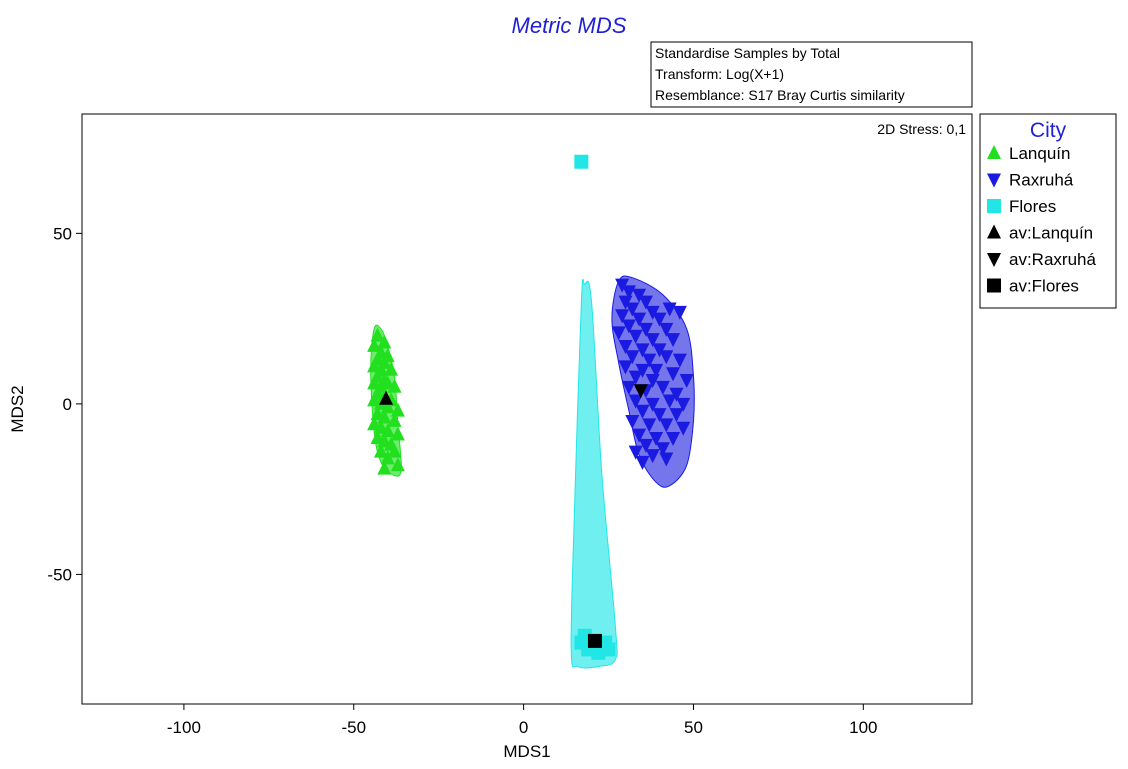  Describe the element at coordinates (1048, 130) in the screenshot. I see `legend-title: City` at that location.